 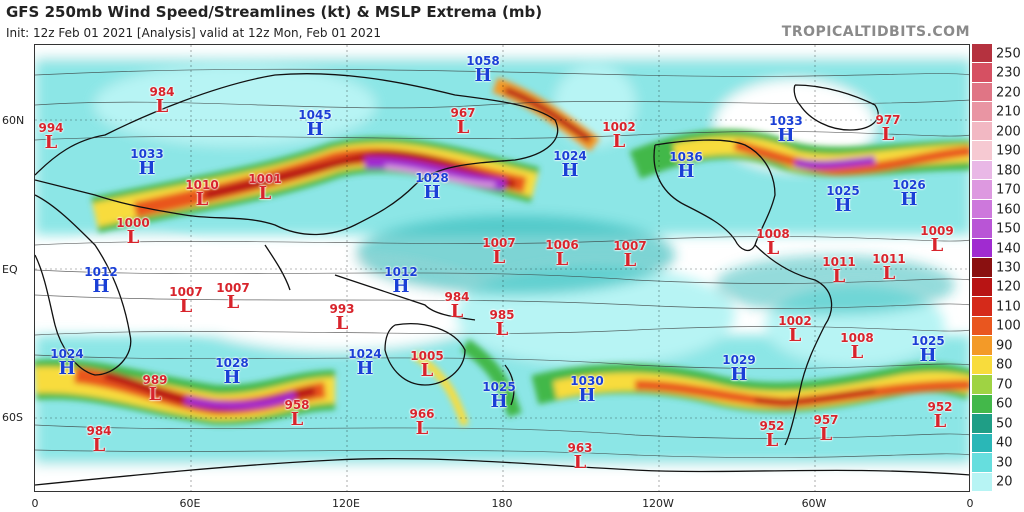 What do you see at coordinates (1008, 229) in the screenshot?
I see `colorbar-label: 150` at bounding box center [1008, 229].